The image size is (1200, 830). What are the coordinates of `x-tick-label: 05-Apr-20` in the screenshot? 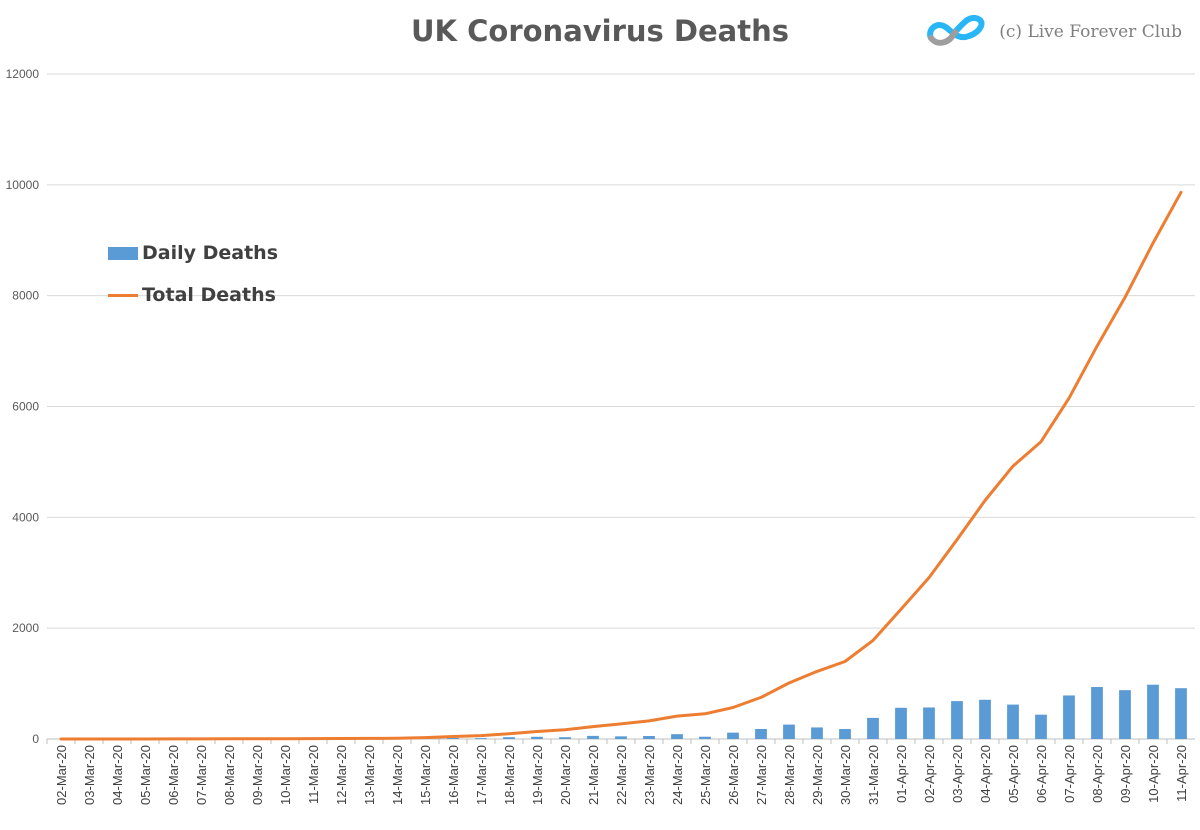 It's located at (1013, 774).